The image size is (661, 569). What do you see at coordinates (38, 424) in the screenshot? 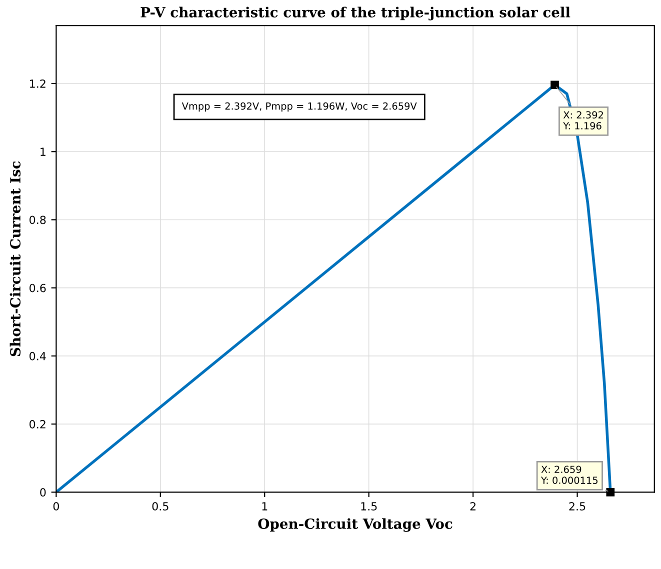
I see `y-tick-label: 0.2` at bounding box center [38, 424].